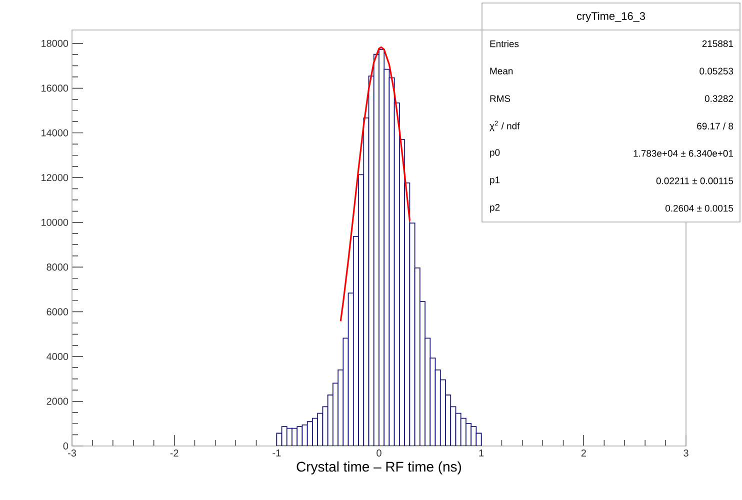 The height and width of the screenshot is (500, 742). Describe the element at coordinates (495, 181) in the screenshot. I see `annotation: p1` at that location.